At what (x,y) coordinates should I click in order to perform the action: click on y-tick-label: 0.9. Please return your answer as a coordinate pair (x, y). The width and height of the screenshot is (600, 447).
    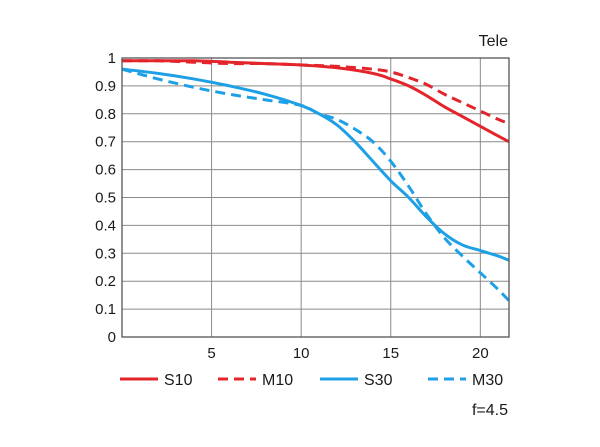
    Looking at the image, I should click on (105, 86).